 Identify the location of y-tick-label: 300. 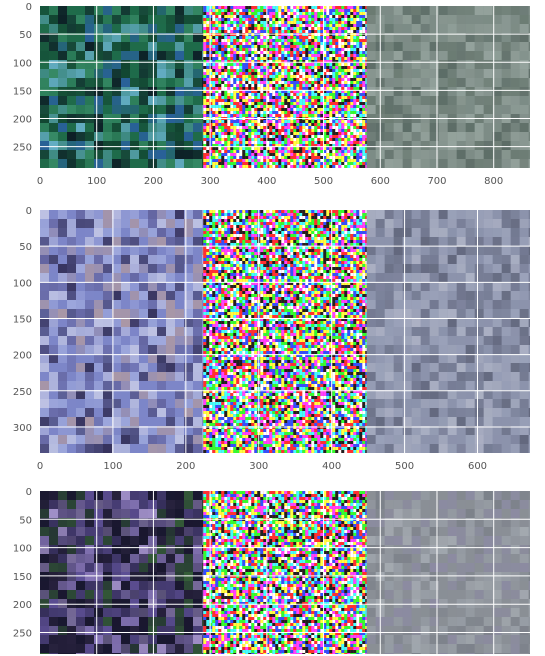
(22, 428).